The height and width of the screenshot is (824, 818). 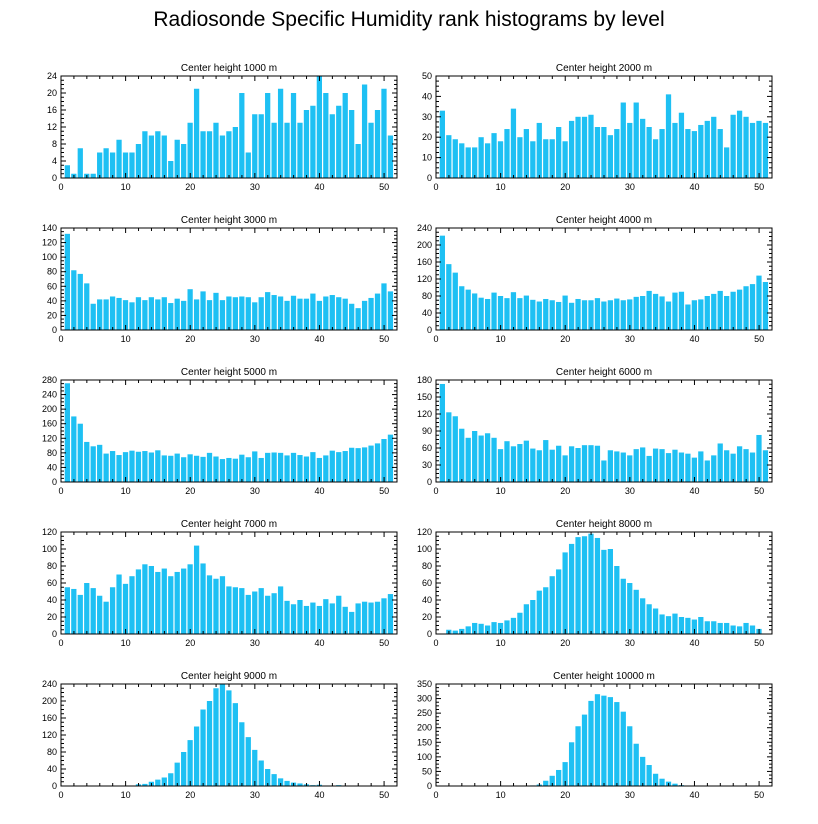 I want to click on y-tick-label: 150, so click(x=424, y=397).